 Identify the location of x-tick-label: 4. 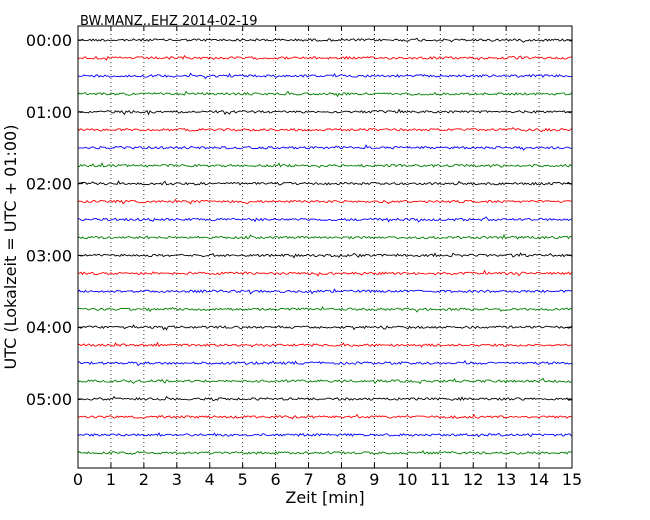
(210, 479).